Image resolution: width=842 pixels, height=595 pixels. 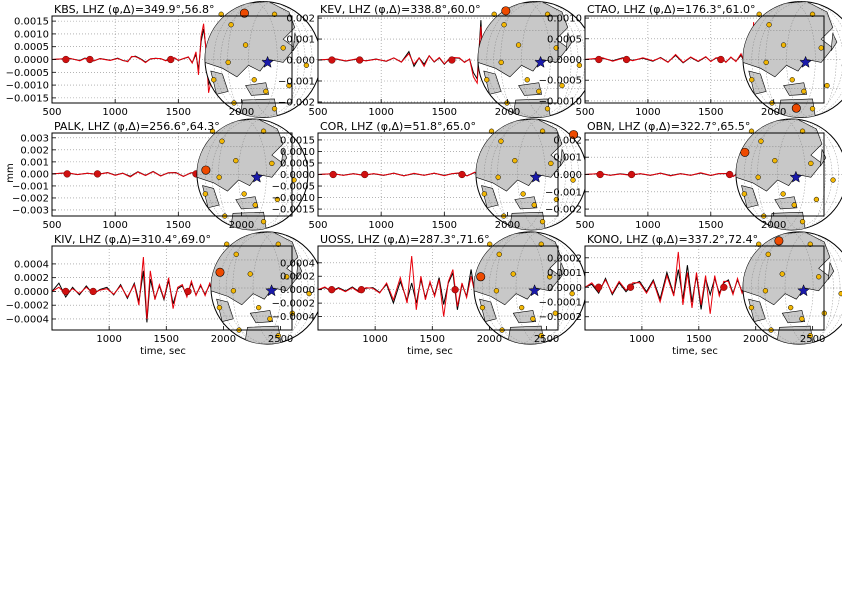 I want to click on y-tick-label: 0.000, so click(x=567, y=175).